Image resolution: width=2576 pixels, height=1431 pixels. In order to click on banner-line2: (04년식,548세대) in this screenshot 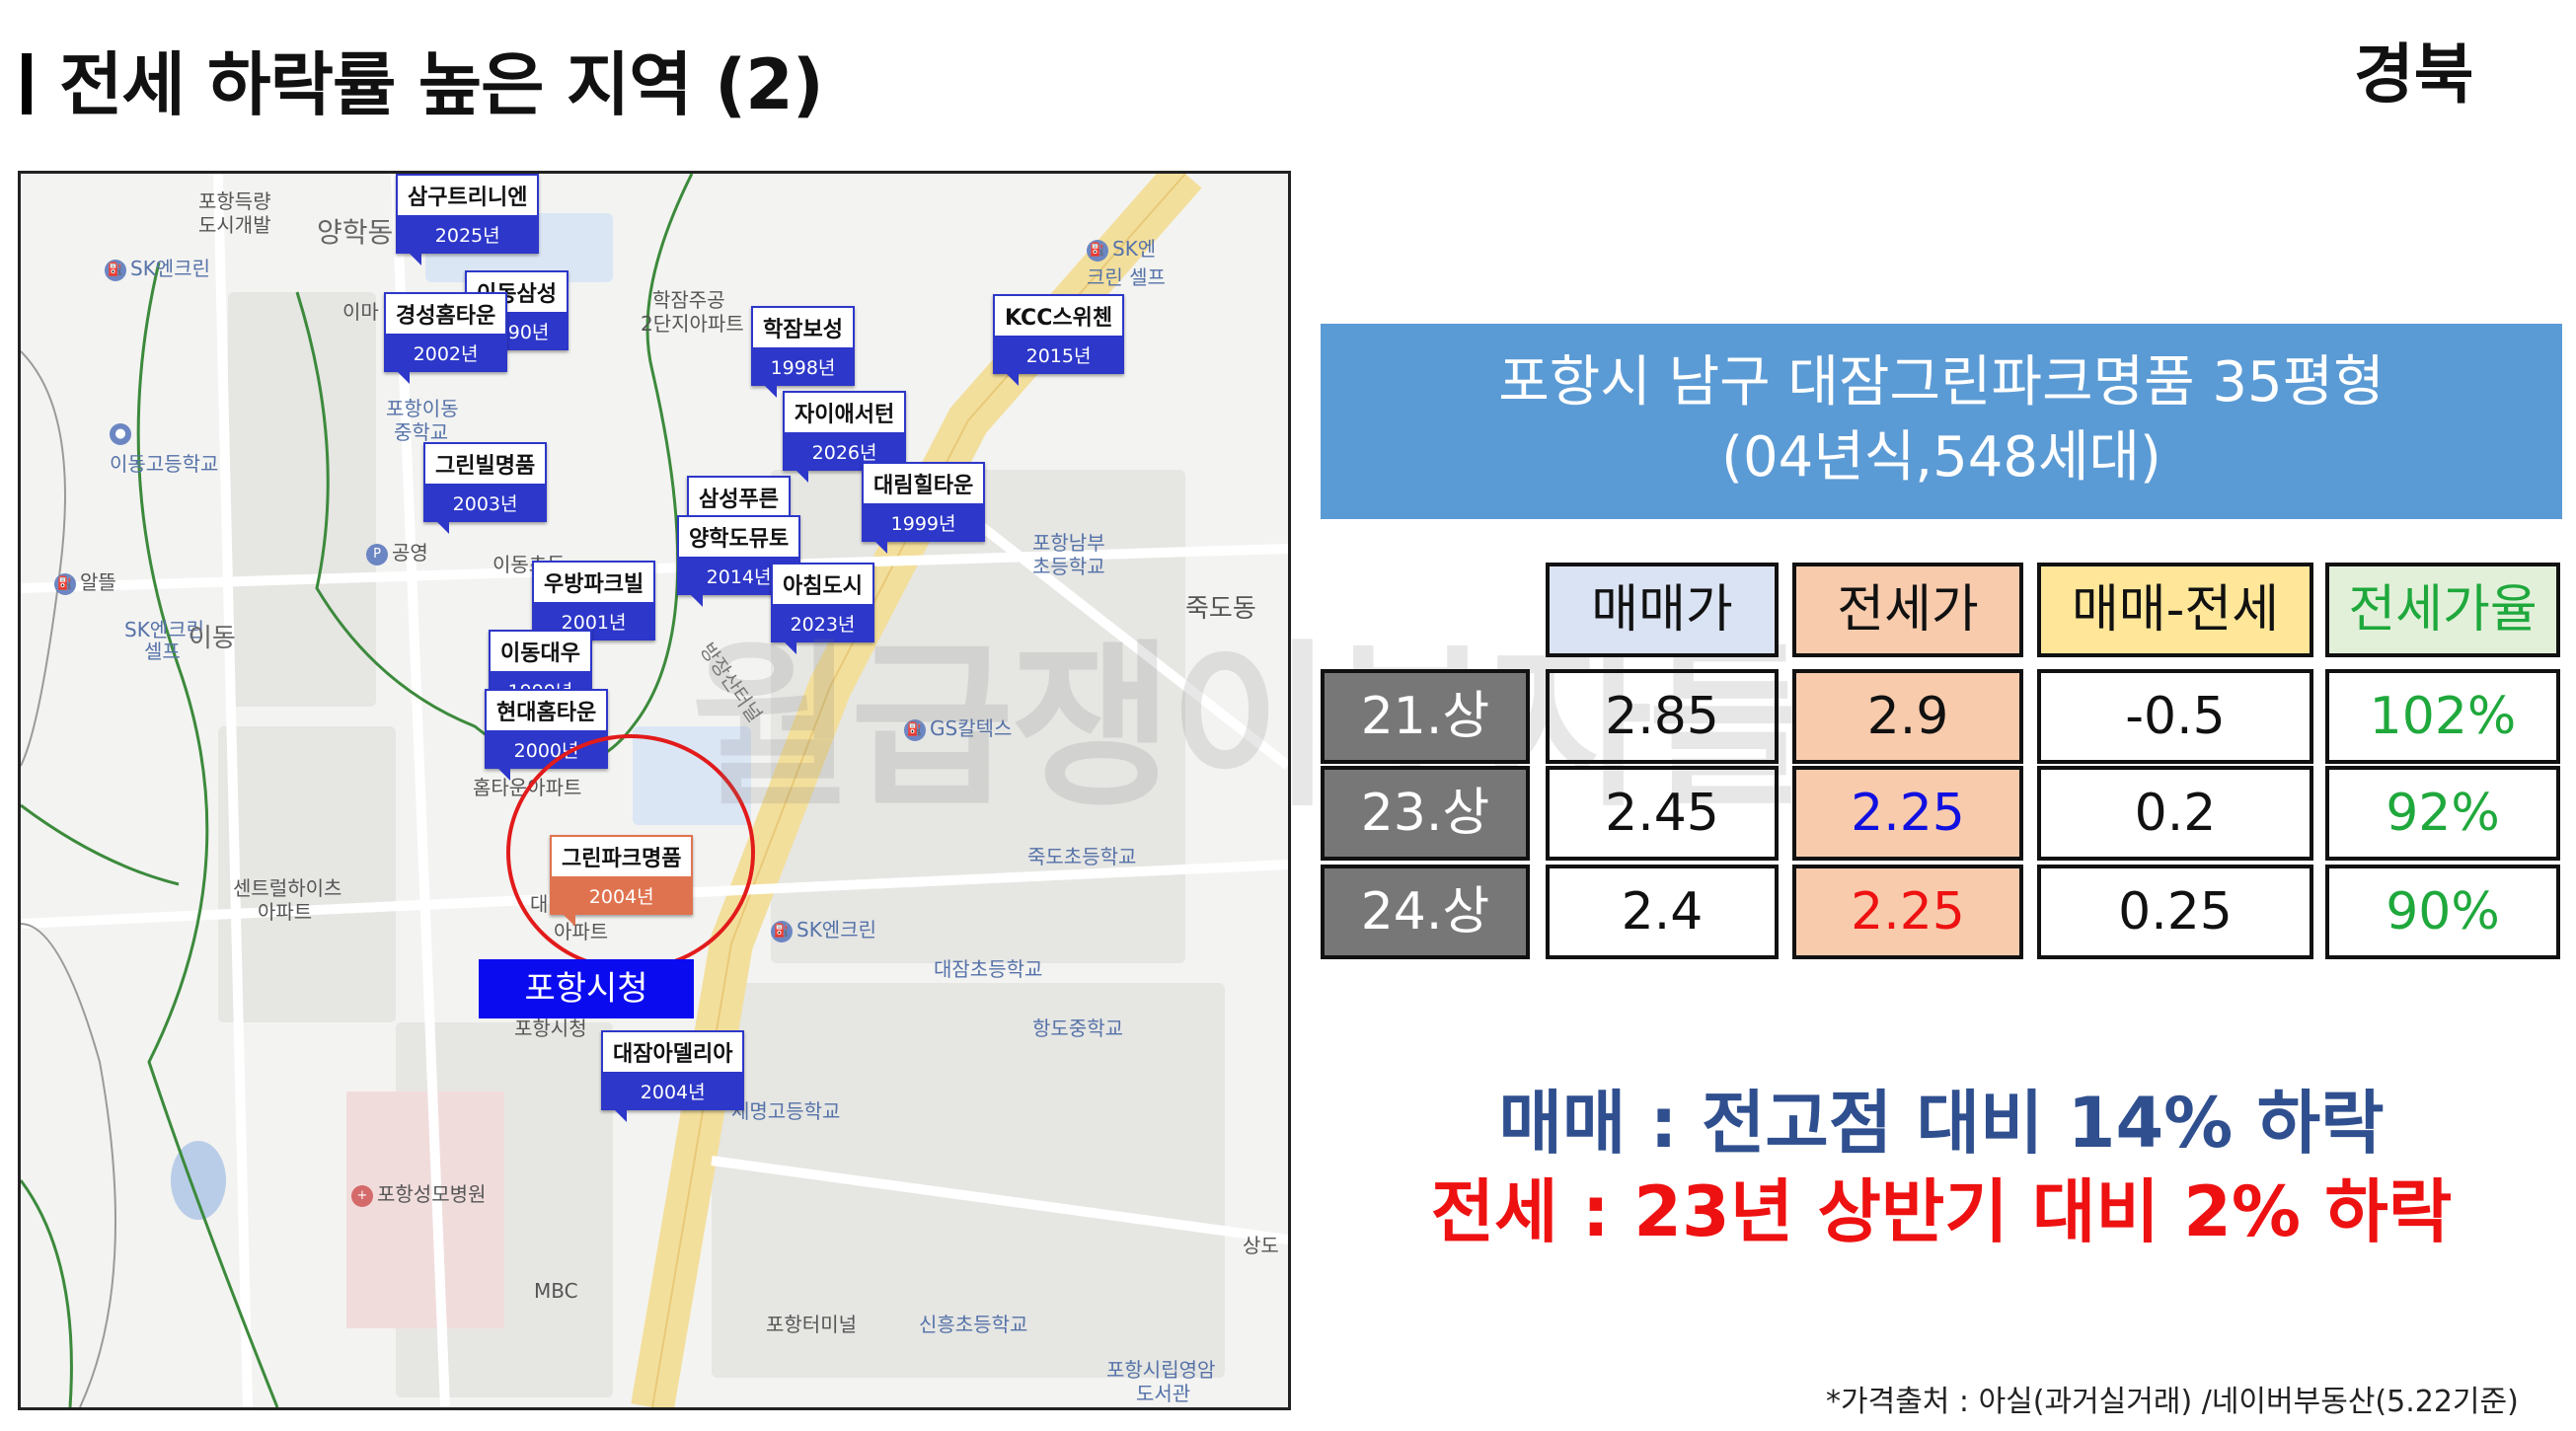, I will do `click(1941, 457)`.